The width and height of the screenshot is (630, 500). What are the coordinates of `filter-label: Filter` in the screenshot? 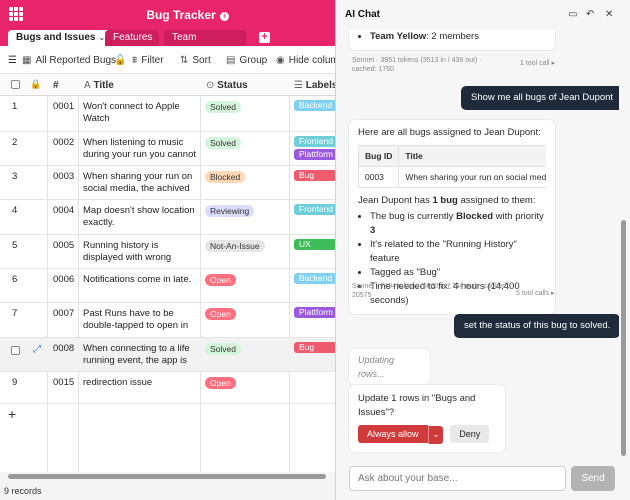 It's located at (152, 60).